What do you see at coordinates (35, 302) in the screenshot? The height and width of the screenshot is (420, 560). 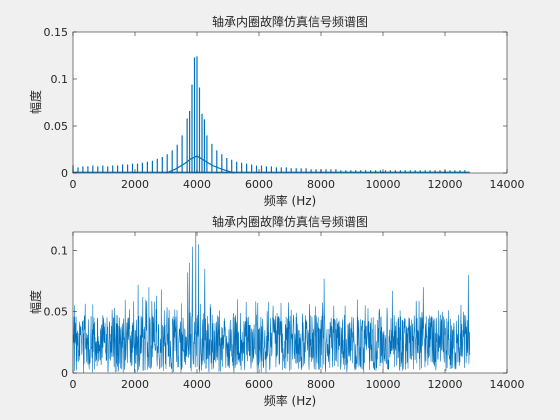 I see `y-axis-label-2: 幅度` at bounding box center [35, 302].